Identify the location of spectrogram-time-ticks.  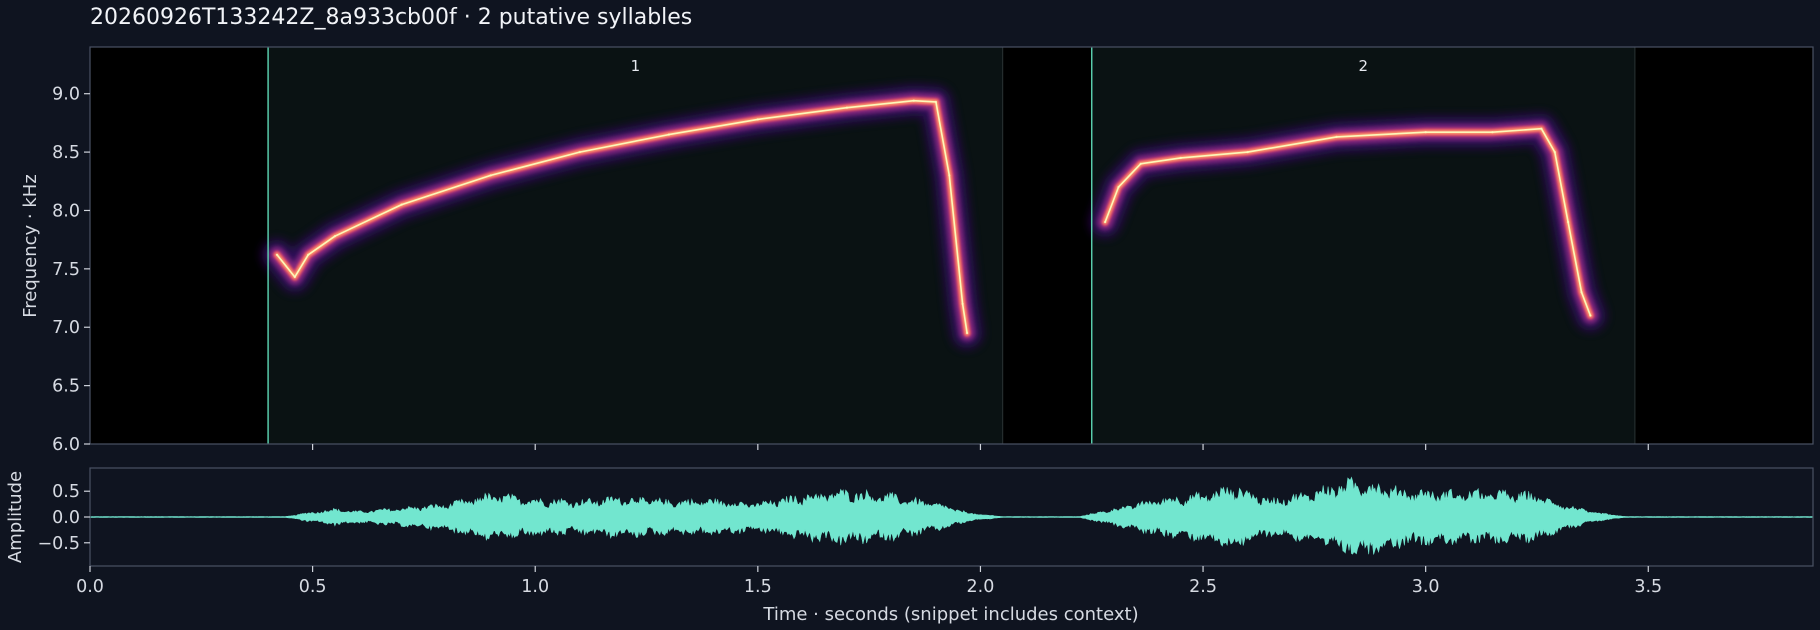
(980, 447).